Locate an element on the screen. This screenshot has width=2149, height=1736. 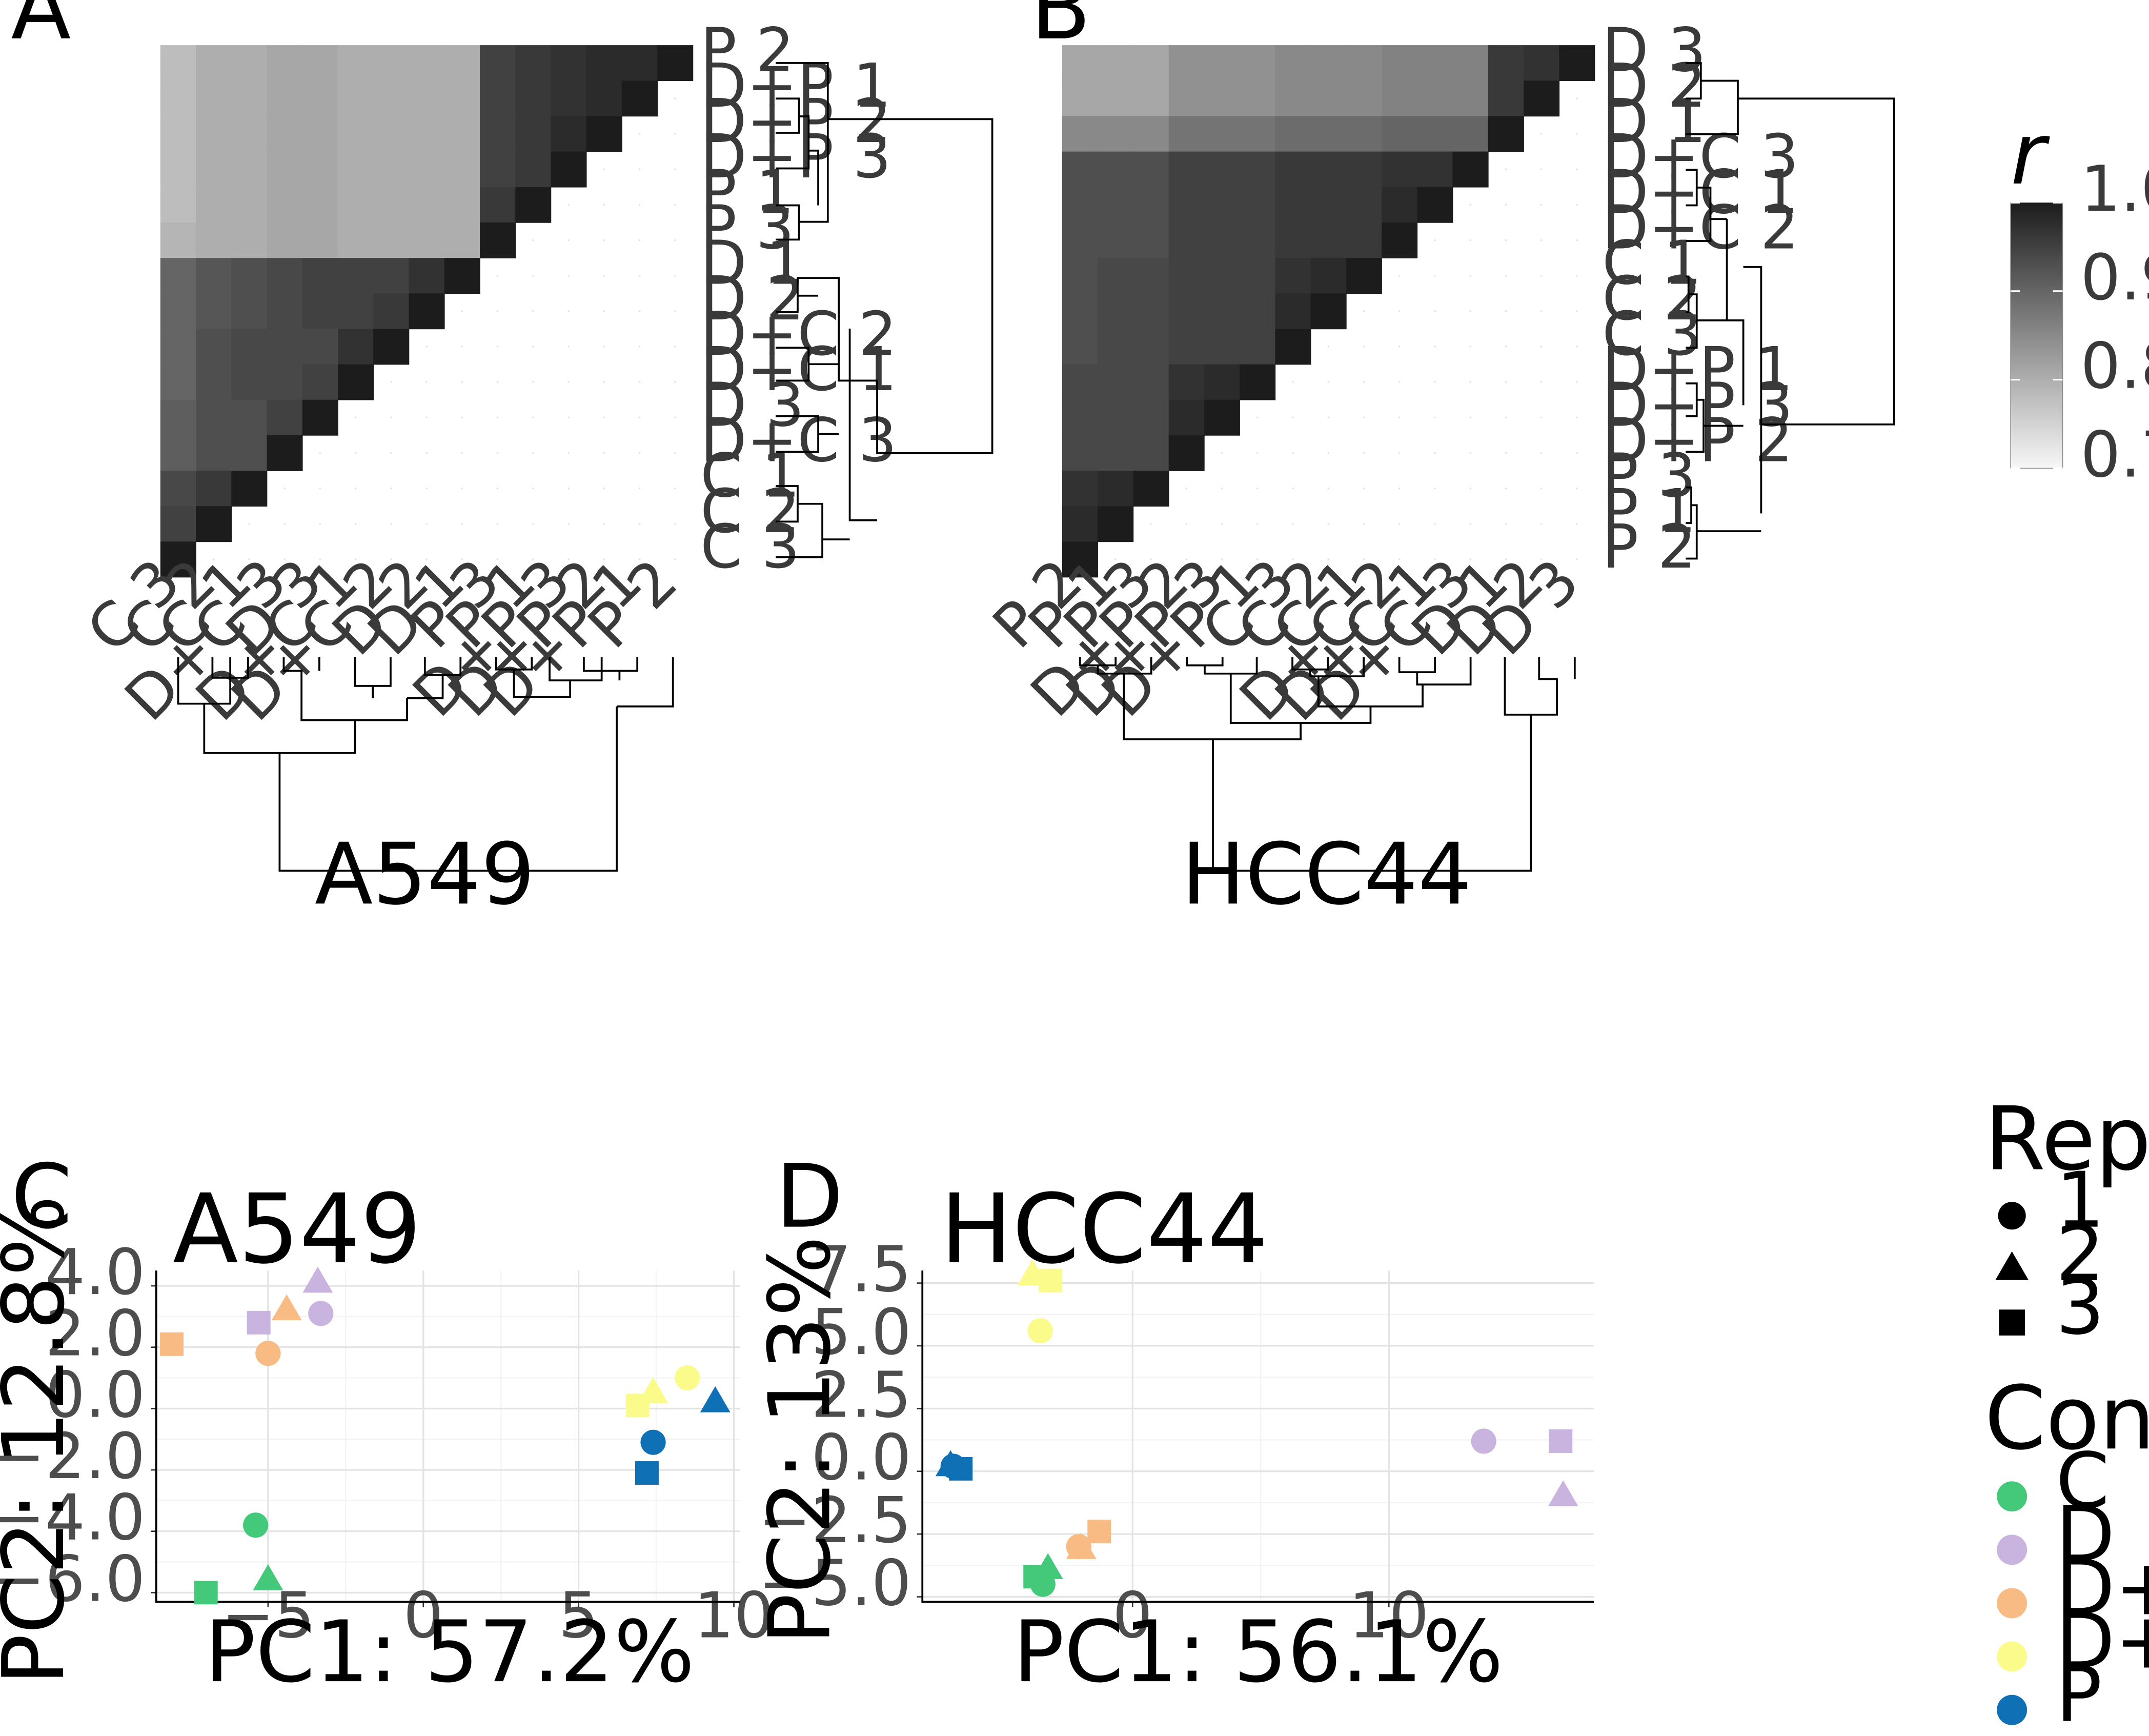
heatmap-row-label: D+C 2 is located at coordinates (1700, 228).